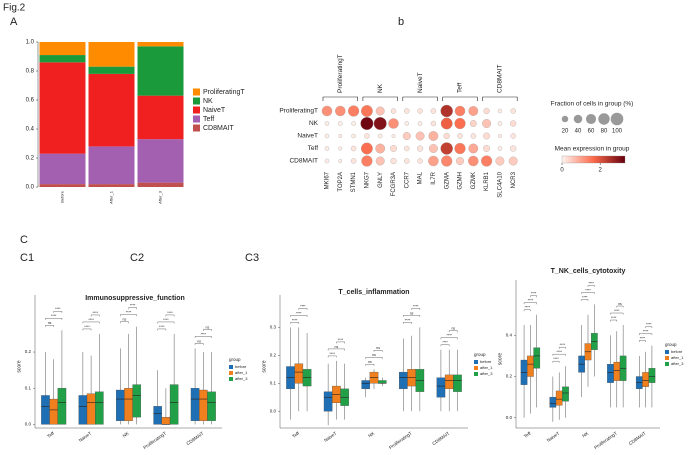  What do you see at coordinates (273, 382) in the screenshot?
I see `y-tick-label: 0.1` at bounding box center [273, 382].